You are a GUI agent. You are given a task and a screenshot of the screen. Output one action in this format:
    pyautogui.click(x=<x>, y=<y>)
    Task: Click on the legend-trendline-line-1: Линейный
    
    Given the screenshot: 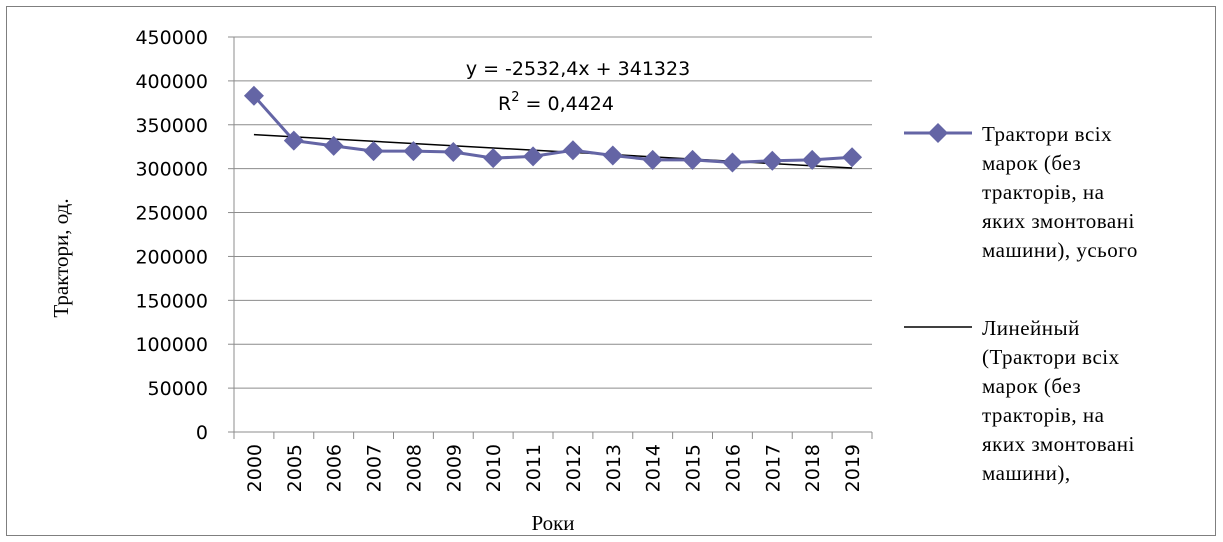 What is the action you would take?
    pyautogui.click(x=1031, y=328)
    